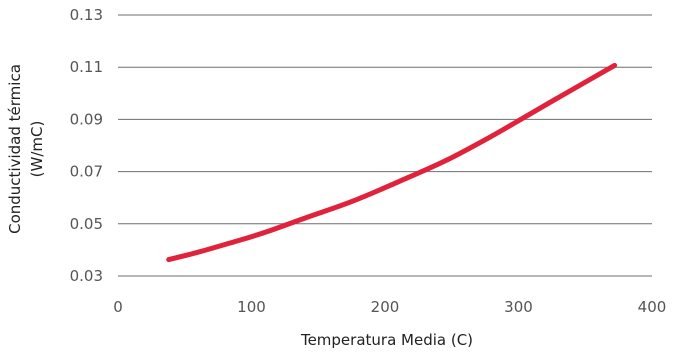 The image size is (675, 356). Describe the element at coordinates (86, 172) in the screenshot. I see `y-tick-label: 0.07` at that location.